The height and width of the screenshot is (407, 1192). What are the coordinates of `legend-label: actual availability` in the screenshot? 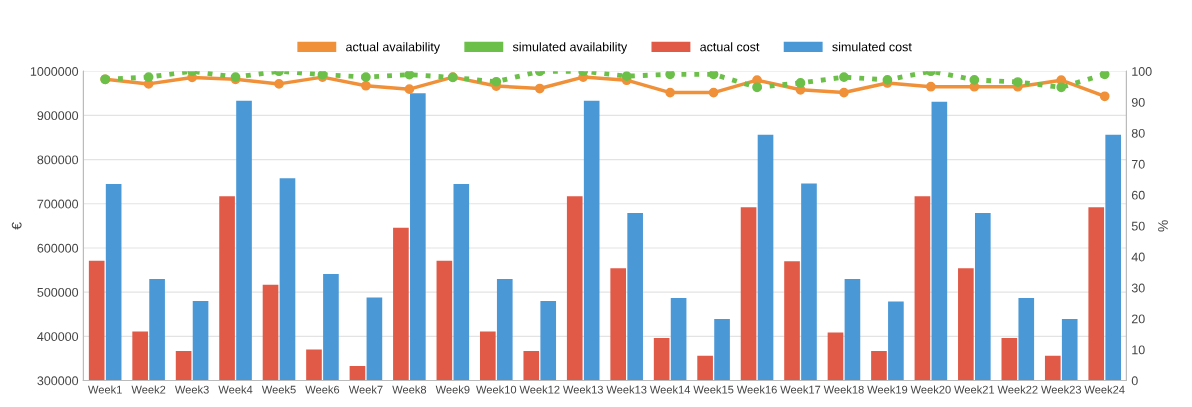 It's located at (393, 48).